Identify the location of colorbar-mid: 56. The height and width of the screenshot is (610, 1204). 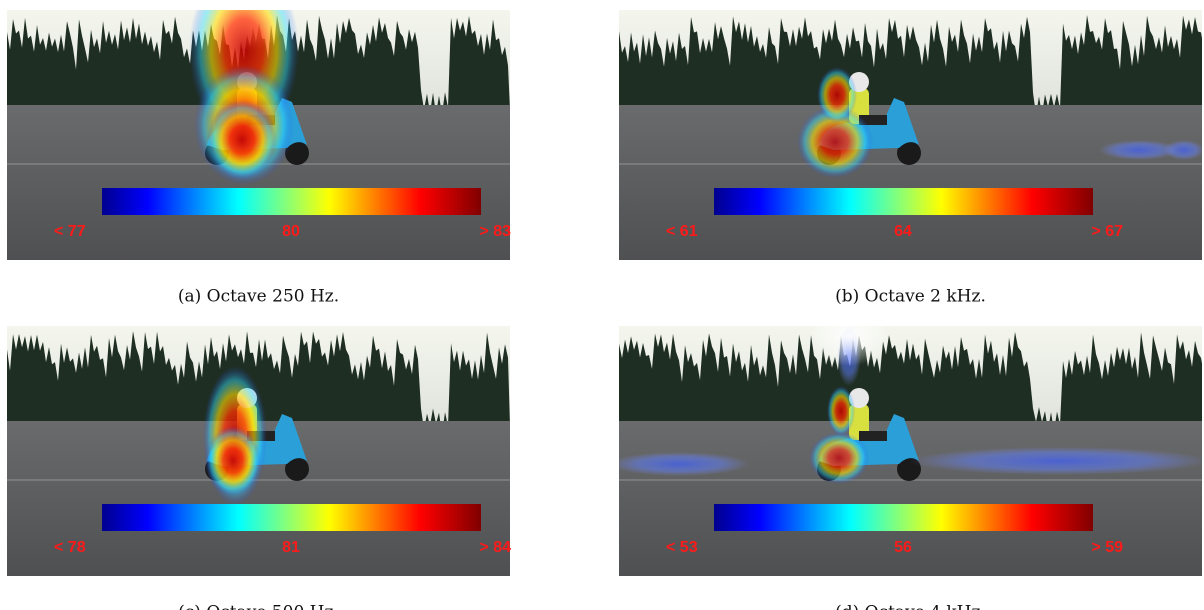
(903, 547).